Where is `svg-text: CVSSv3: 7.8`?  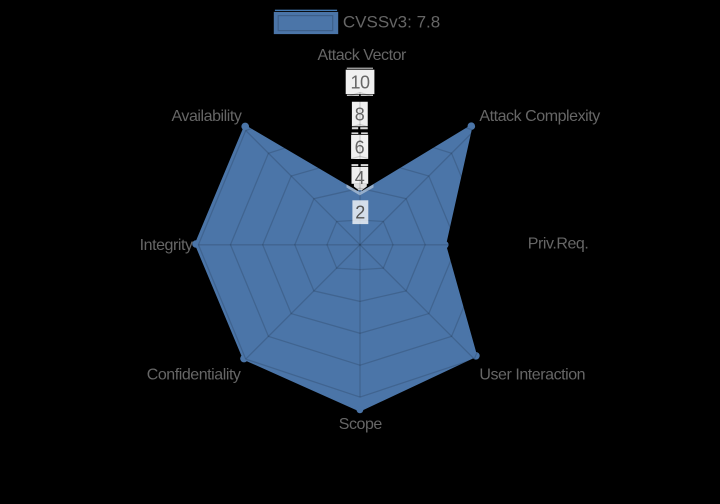 svg-text: CVSSv3: 7.8 is located at coordinates (391, 22).